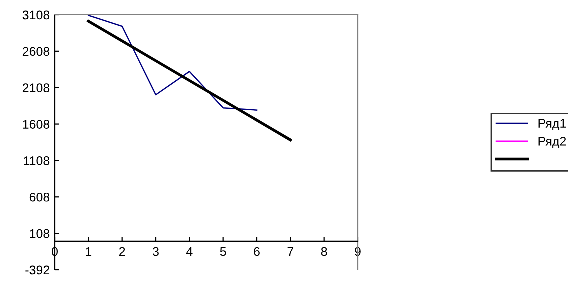 The height and width of the screenshot is (285, 568). What do you see at coordinates (257, 251) in the screenshot?
I see `x-tick-label: 6` at bounding box center [257, 251].